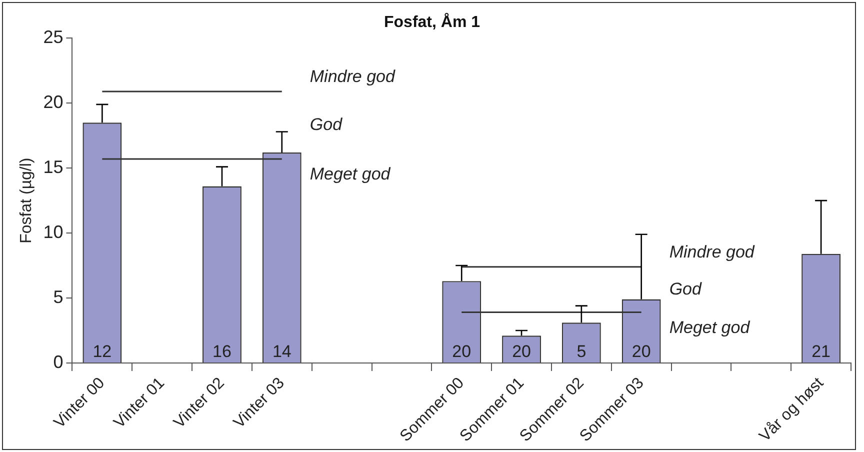  I want to click on annotation: 14, so click(282, 352).